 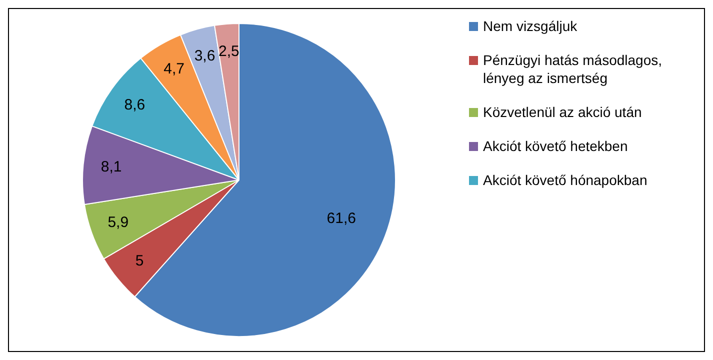 I want to click on legend-label: Akciót követő hónapokban, so click(x=565, y=180).